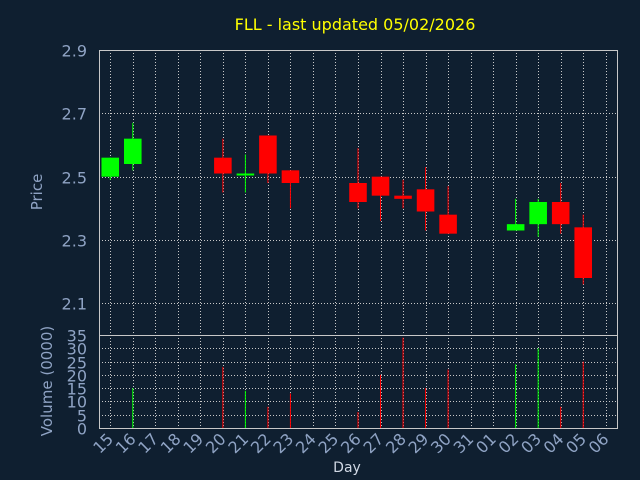 Image resolution: width=640 pixels, height=480 pixels. What do you see at coordinates (77, 363) in the screenshot?
I see `volume-tick-label: 25` at bounding box center [77, 363].